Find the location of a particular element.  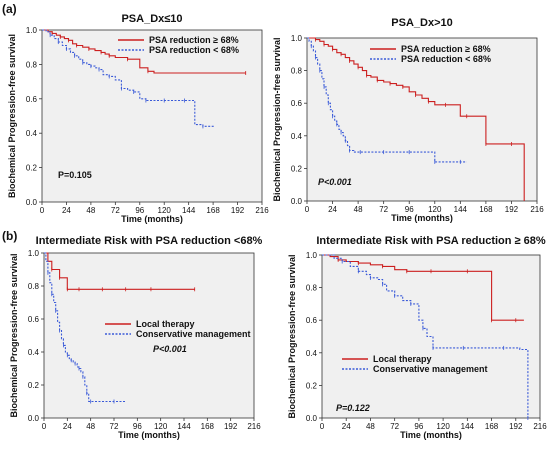

p-value-annotation: P=0.105 is located at coordinates (75, 175).